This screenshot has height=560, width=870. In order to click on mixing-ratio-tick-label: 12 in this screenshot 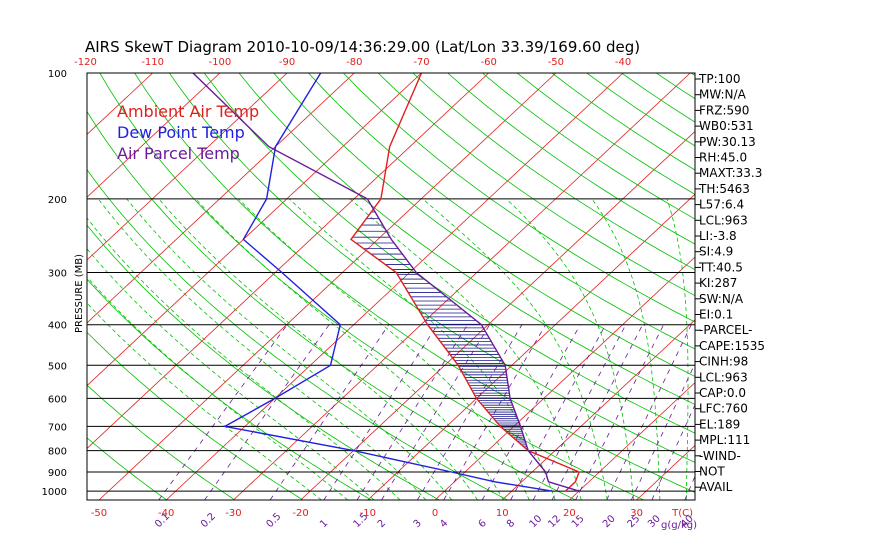, I will do `click(554, 521)`.